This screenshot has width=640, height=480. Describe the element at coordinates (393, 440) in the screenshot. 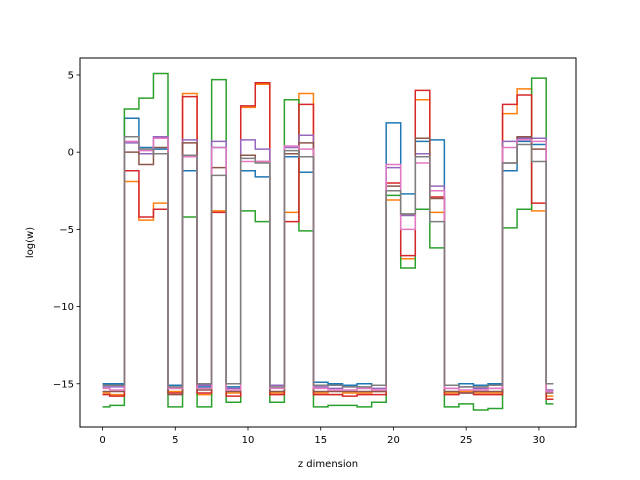

I see `x-tick-label: 20` at that location.